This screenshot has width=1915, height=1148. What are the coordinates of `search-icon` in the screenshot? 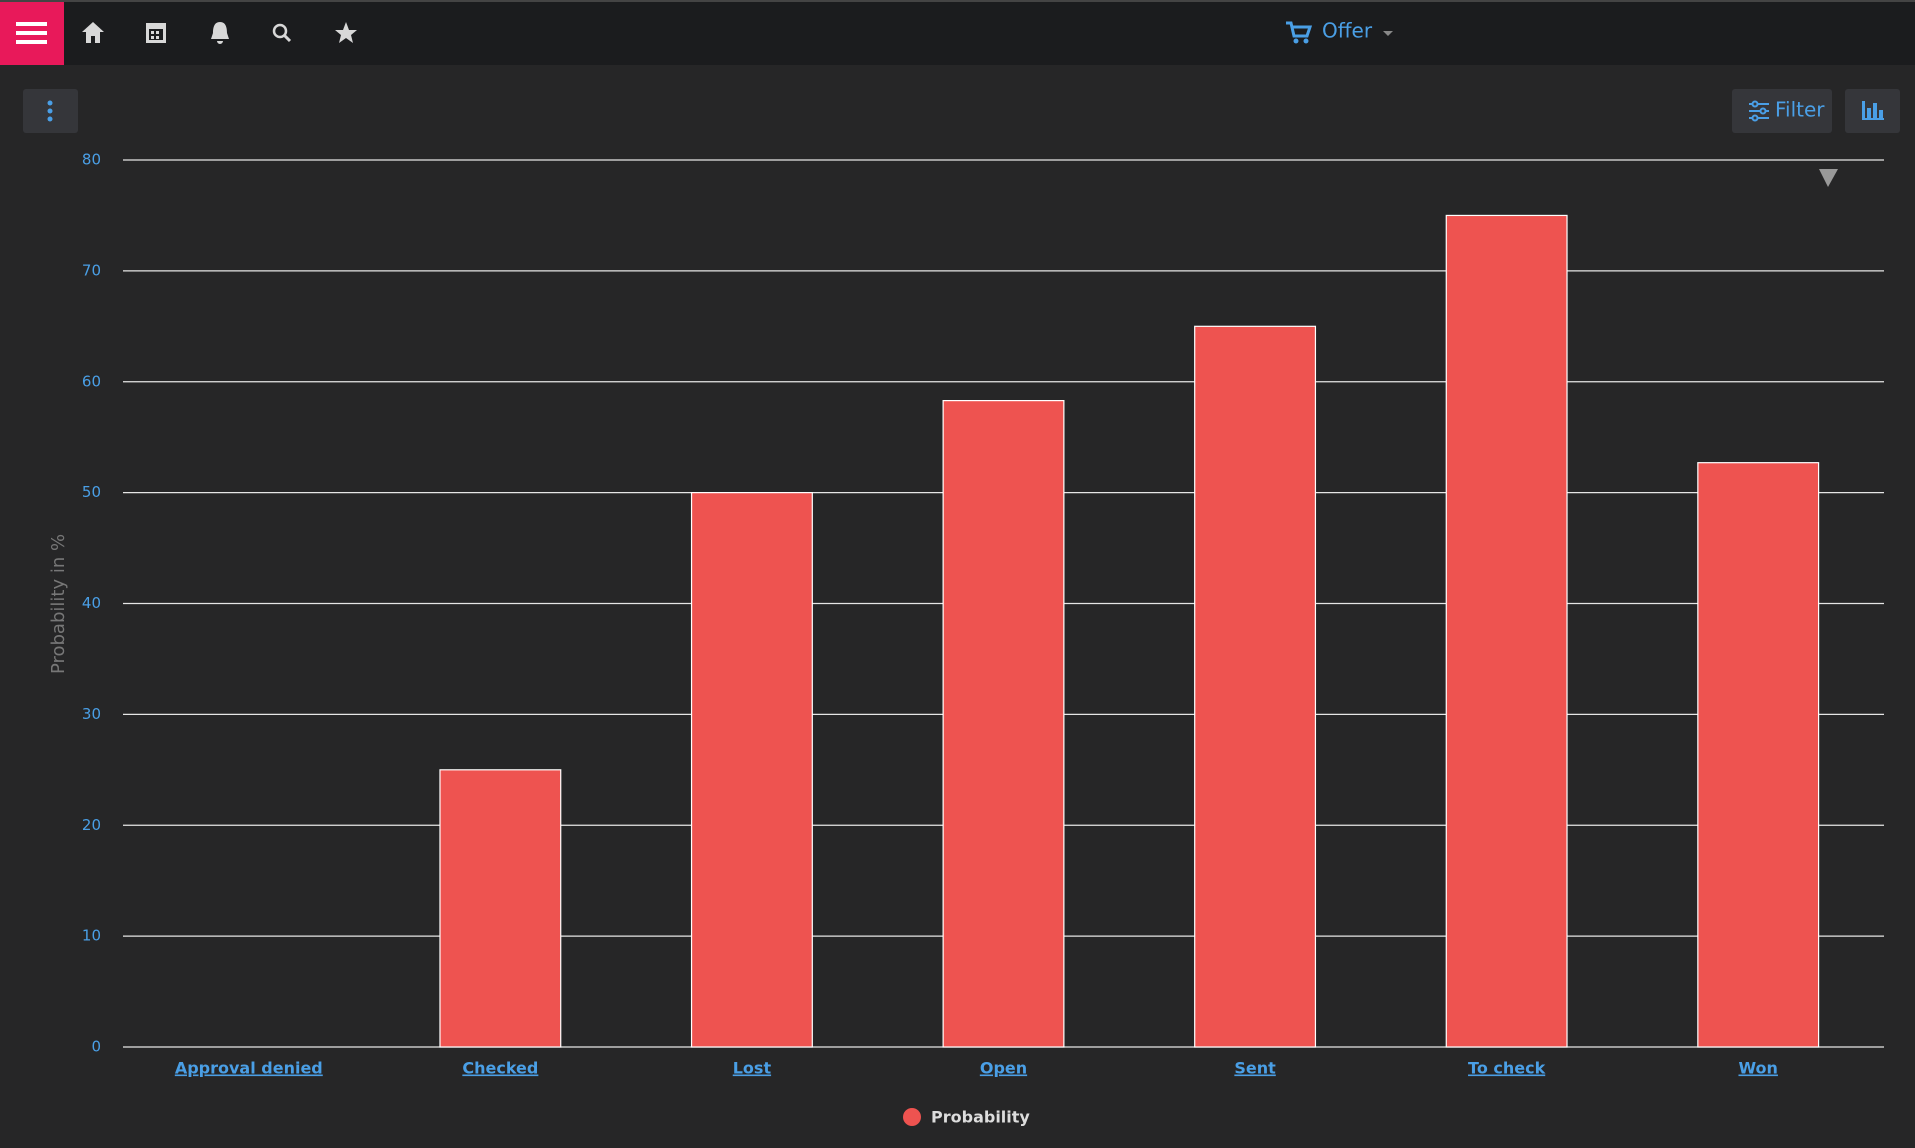 It's located at (282, 33).